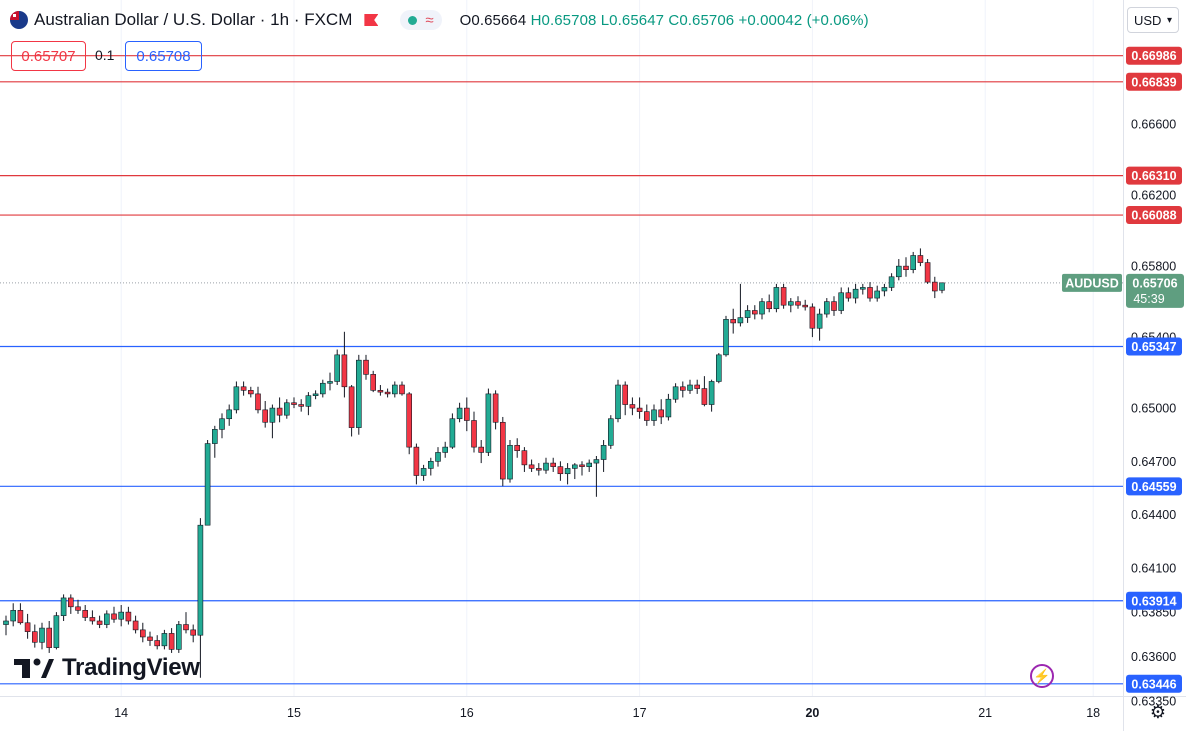  Describe the element at coordinates (48, 56) in the screenshot. I see `sell-button: 0.65707` at that location.